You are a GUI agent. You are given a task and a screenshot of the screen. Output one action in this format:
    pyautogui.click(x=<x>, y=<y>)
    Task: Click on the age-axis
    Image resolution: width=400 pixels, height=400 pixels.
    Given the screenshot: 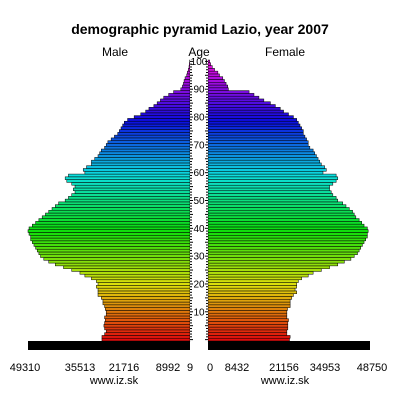 What is the action you would take?
    pyautogui.click(x=199, y=200)
    